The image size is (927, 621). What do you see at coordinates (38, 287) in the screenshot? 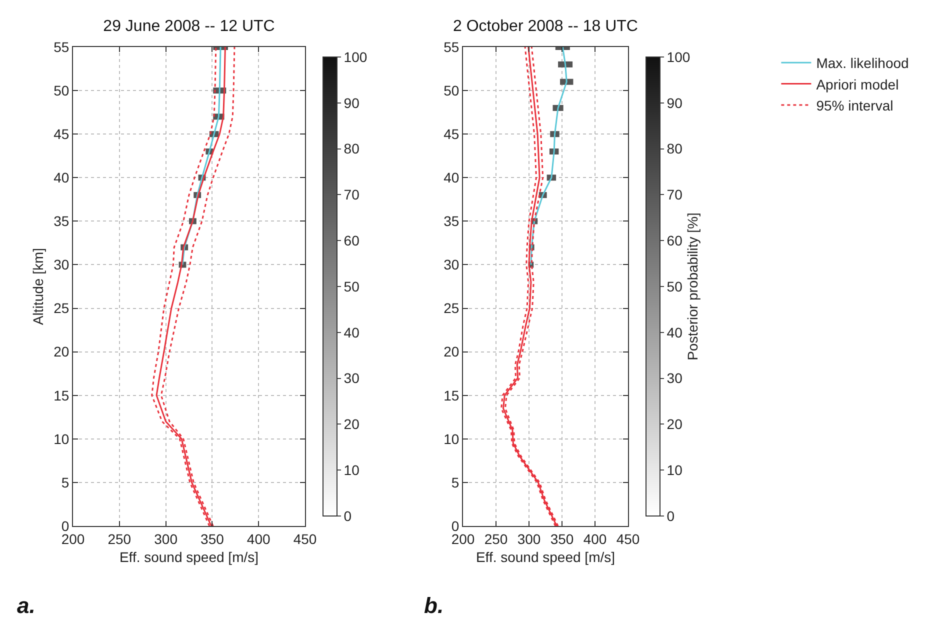
I see `y-axis-title: Altitude [km]` at bounding box center [38, 287].